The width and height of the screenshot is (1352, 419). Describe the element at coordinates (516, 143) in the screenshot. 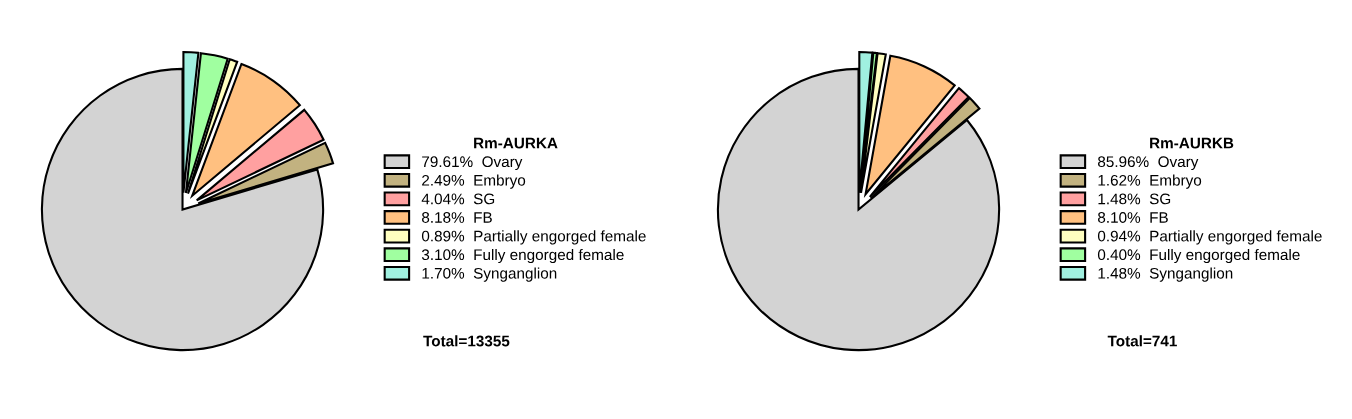

I see `text: Rm-AURKA` at that location.